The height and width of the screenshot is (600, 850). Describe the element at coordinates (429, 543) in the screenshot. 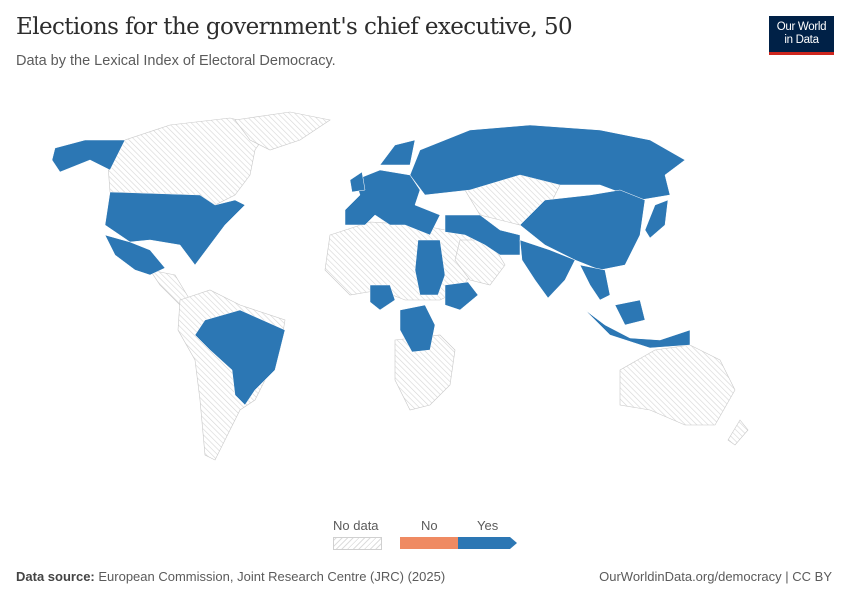

I see `legend-swatch-no` at that location.